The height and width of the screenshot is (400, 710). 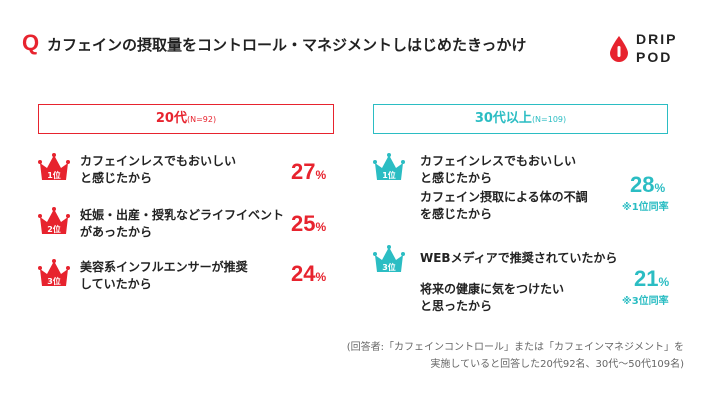 I want to click on reason-text-line: があったから, so click(x=116, y=232).